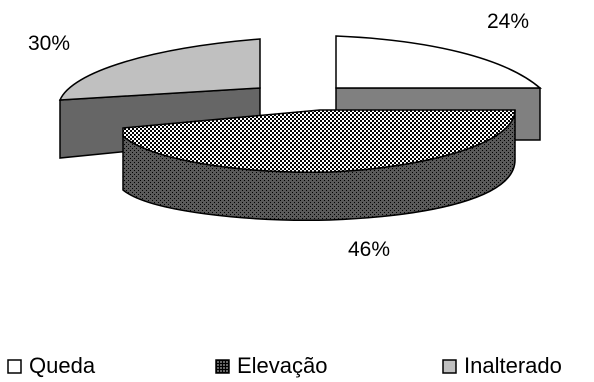 The image size is (594, 382). What do you see at coordinates (159, 69) in the screenshot?
I see `slice-inalterado-top` at bounding box center [159, 69].